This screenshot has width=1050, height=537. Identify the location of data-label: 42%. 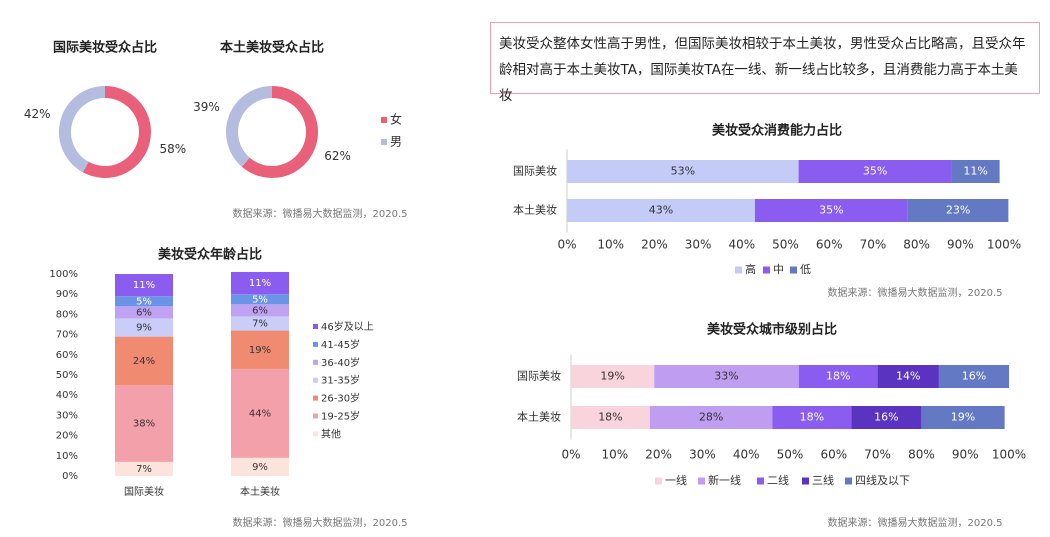
(37, 114).